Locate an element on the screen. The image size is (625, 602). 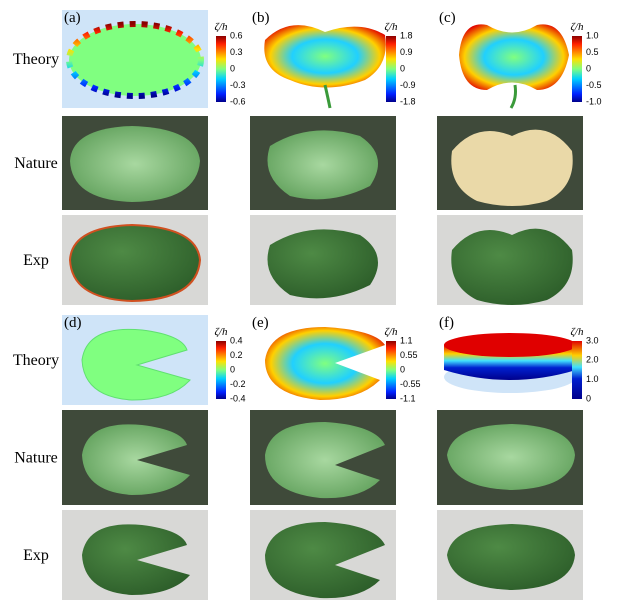
surface-top is located at coordinates (510, 345).